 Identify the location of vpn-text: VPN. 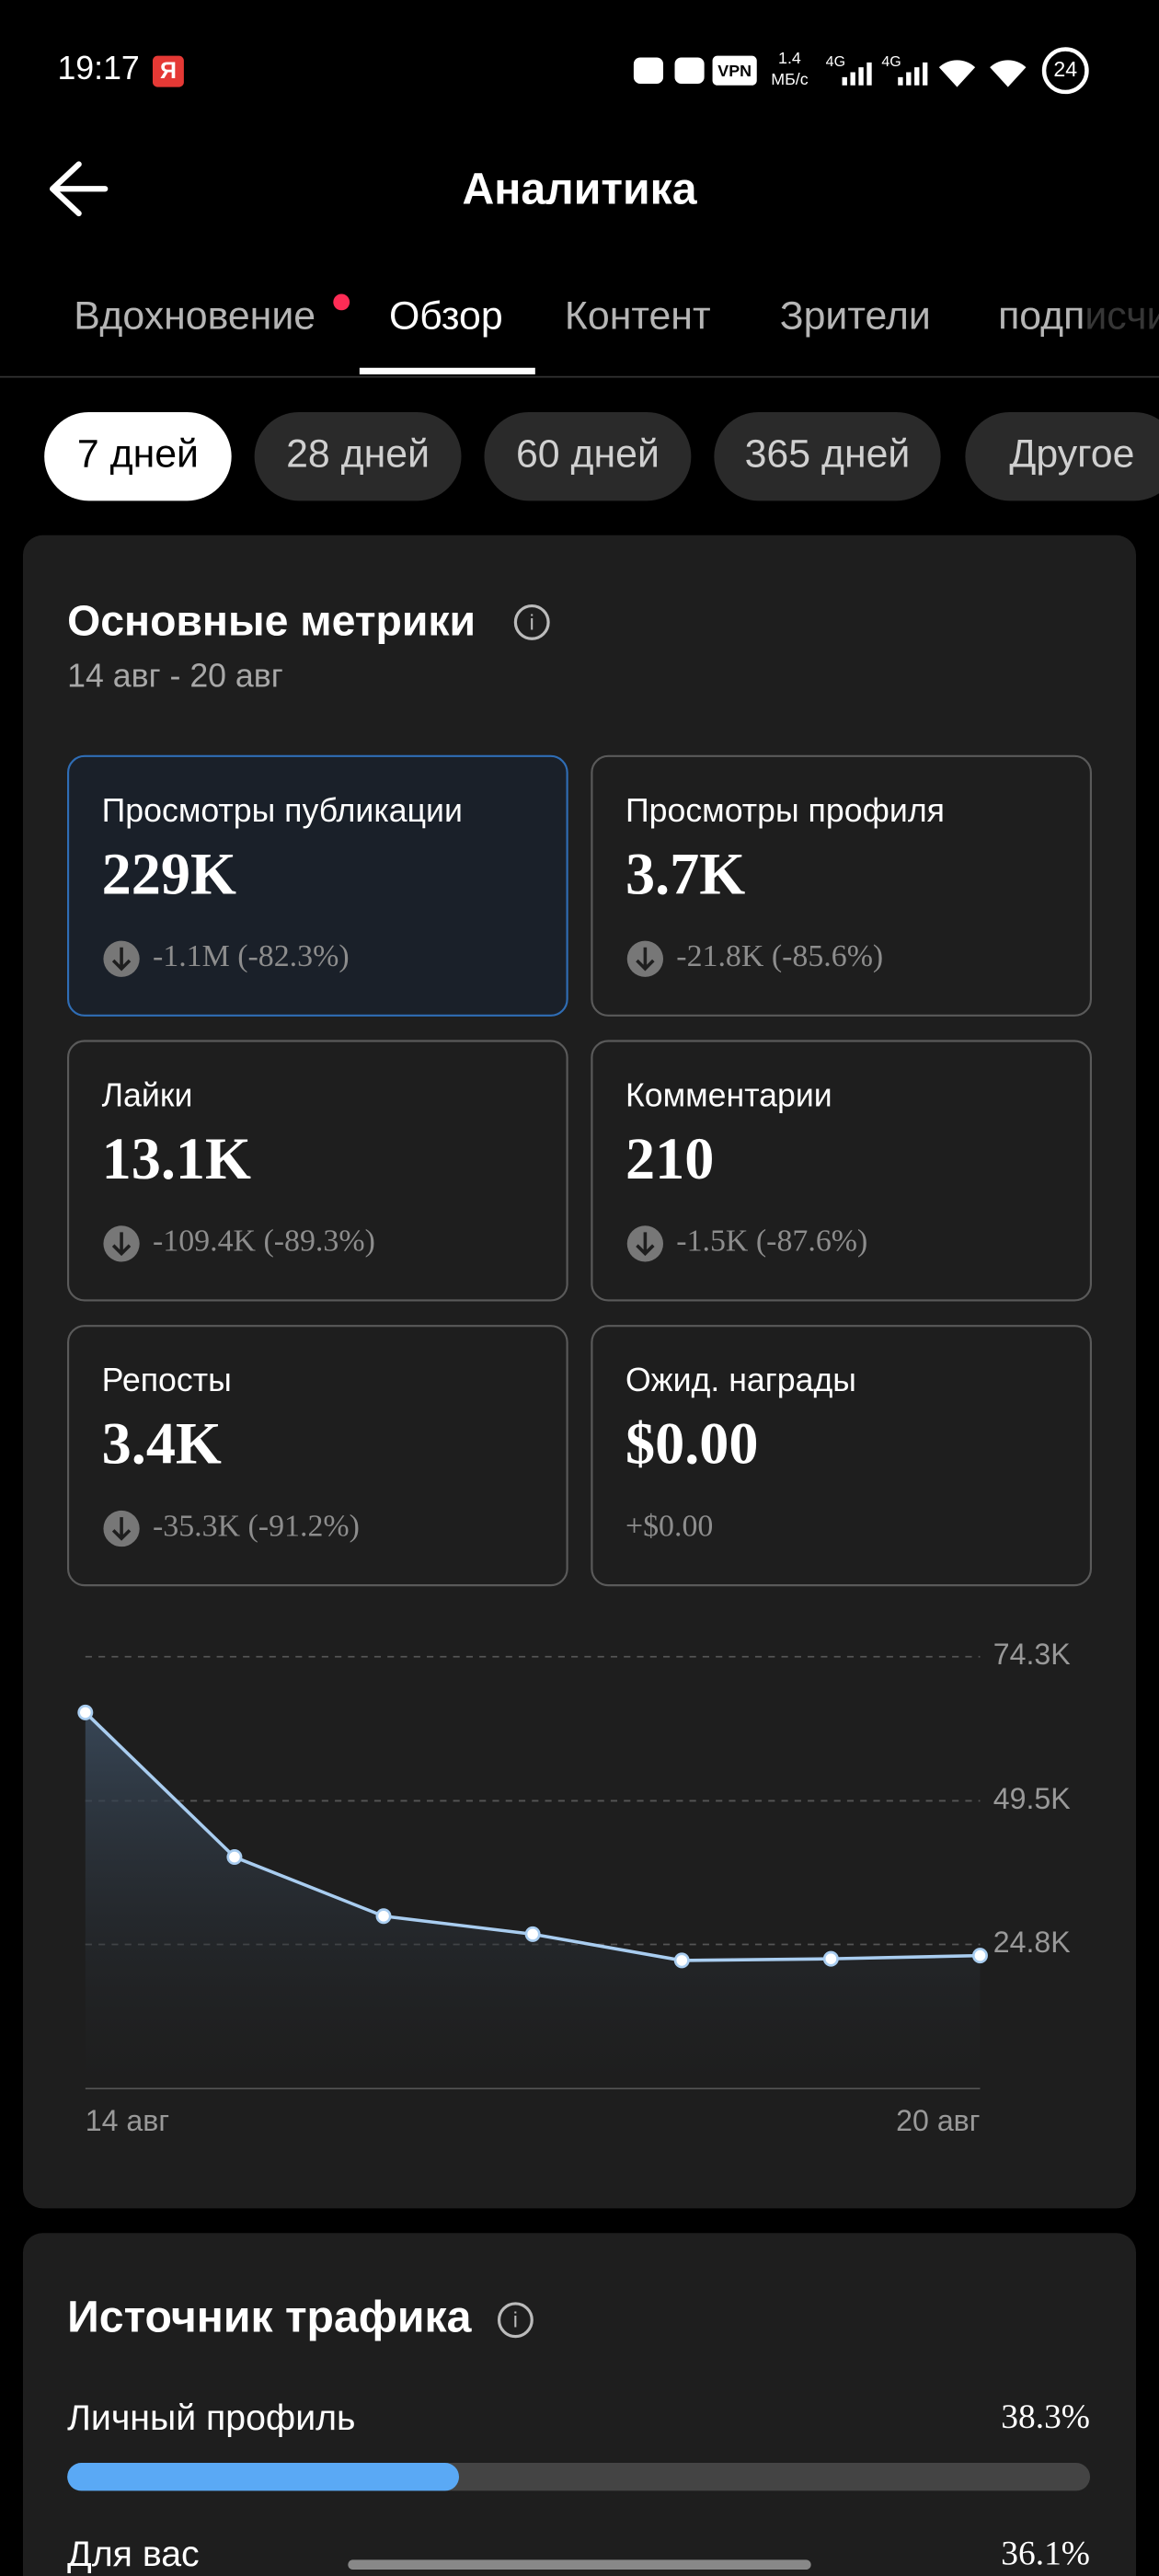
(734, 71).